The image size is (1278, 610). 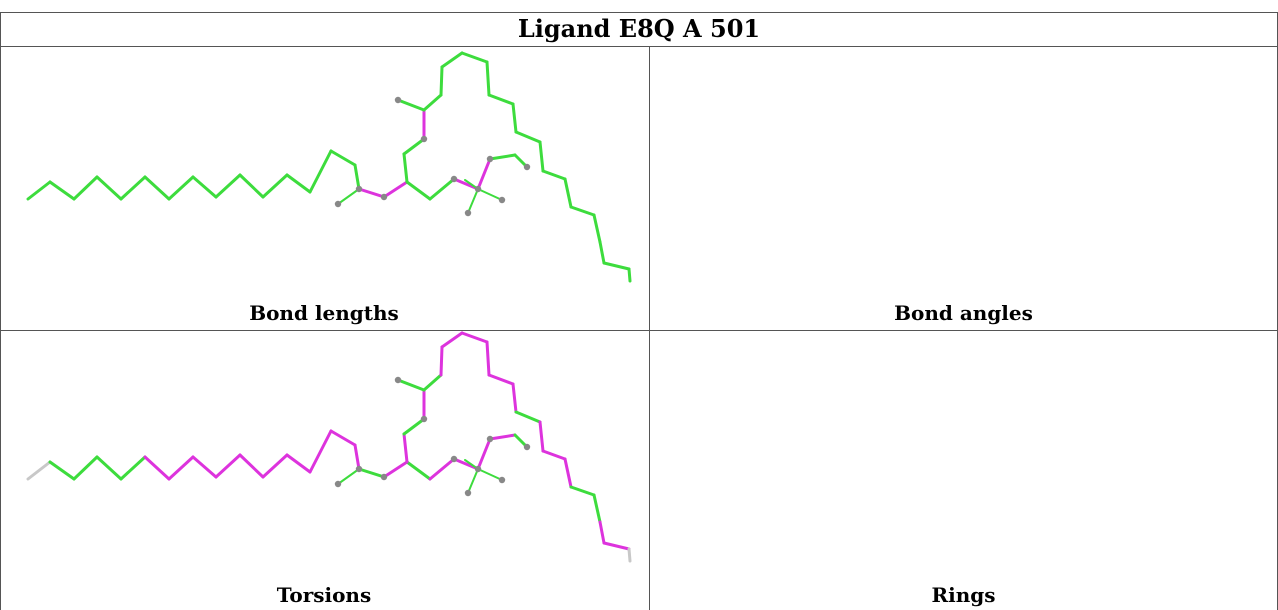 I want to click on figure-title: Ligand E8Q A 501, so click(x=639, y=28).